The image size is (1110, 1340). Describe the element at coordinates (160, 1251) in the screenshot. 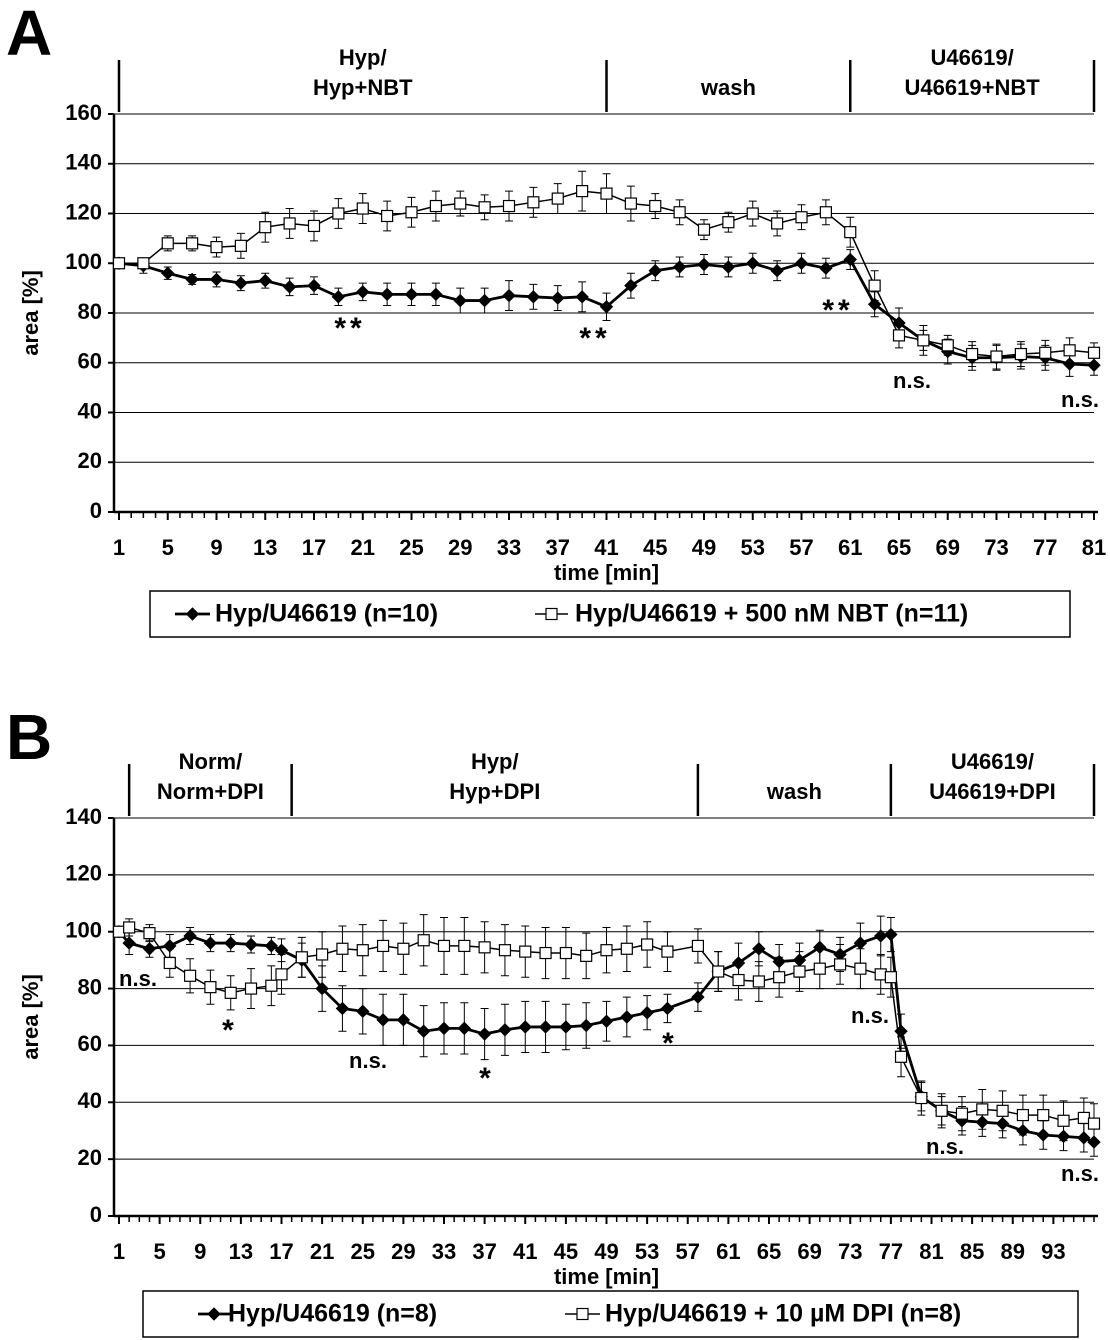

I see `x-tick-label: 5` at that location.